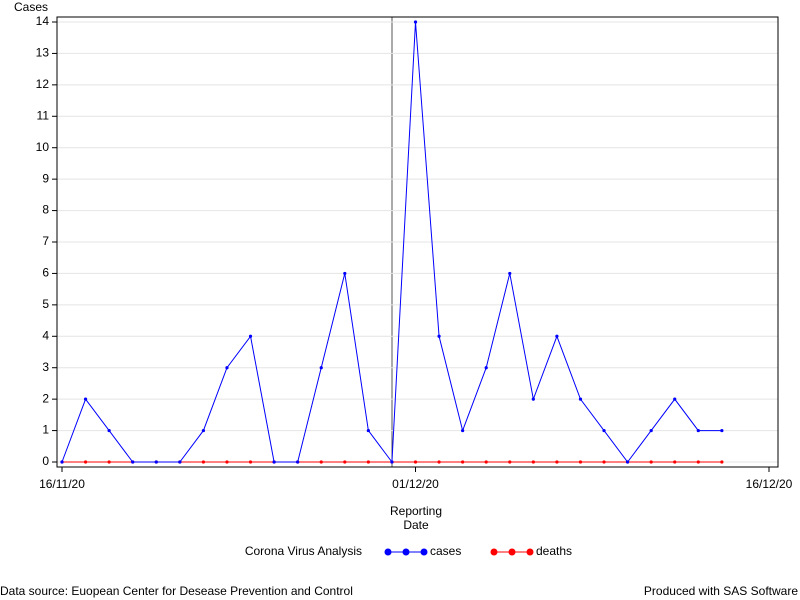 This screenshot has width=800, height=600. Describe the element at coordinates (45, 335) in the screenshot. I see `y-tick-label: 4` at that location.